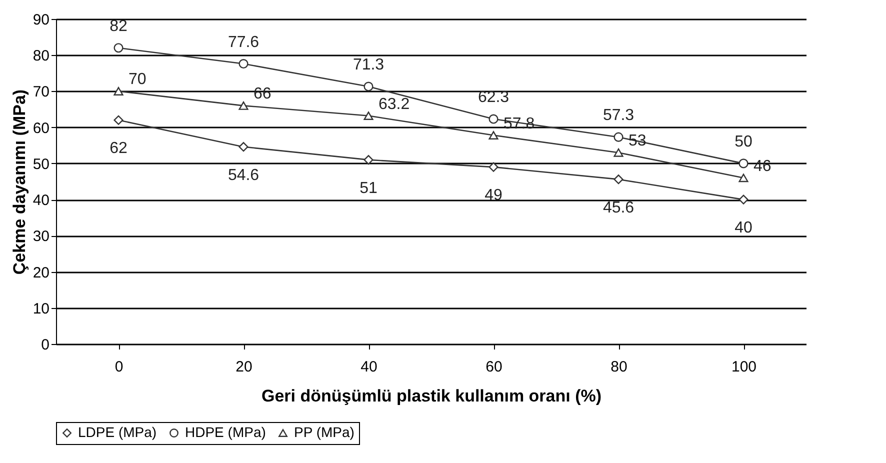  What do you see at coordinates (431, 396) in the screenshot?
I see `x-axis-title: Geri dönüşümlü plastik kullanım oranı (%)` at bounding box center [431, 396].